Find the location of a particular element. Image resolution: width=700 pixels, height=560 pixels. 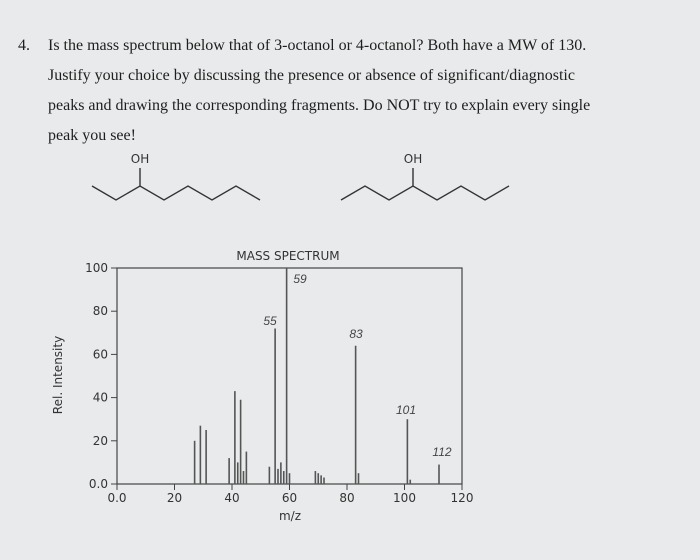

x-tick-label: 120 is located at coordinates (462, 498).